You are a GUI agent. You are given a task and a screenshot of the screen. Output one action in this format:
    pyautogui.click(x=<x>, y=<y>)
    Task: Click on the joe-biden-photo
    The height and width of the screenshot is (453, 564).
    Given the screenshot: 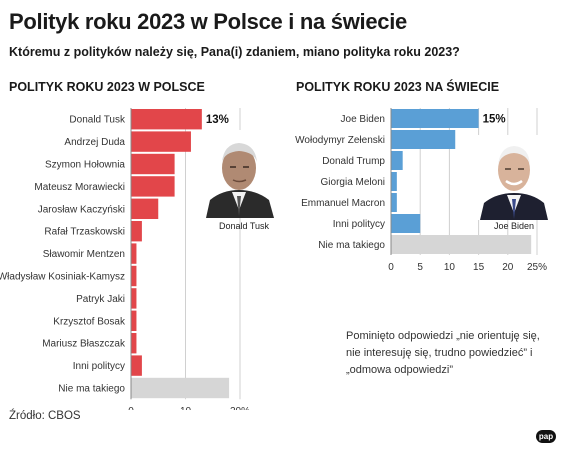 What is the action you would take?
    pyautogui.click(x=514, y=177)
    